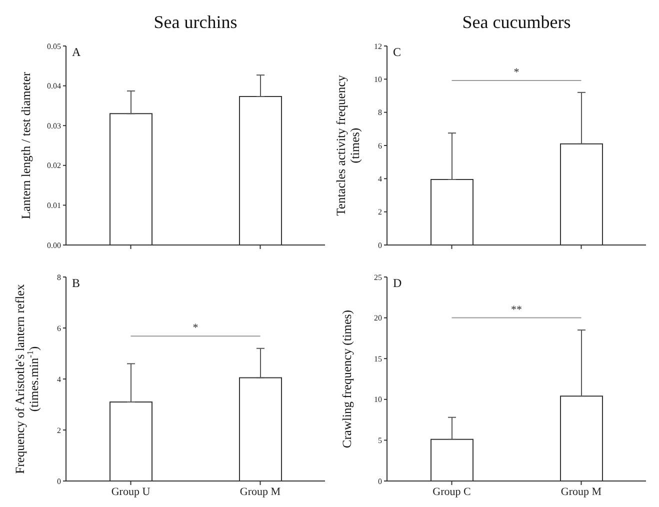 Image resolution: width=659 pixels, height=507 pixels. What do you see at coordinates (516, 22) in the screenshot?
I see `chart-title: Sea cucumbers` at bounding box center [516, 22].